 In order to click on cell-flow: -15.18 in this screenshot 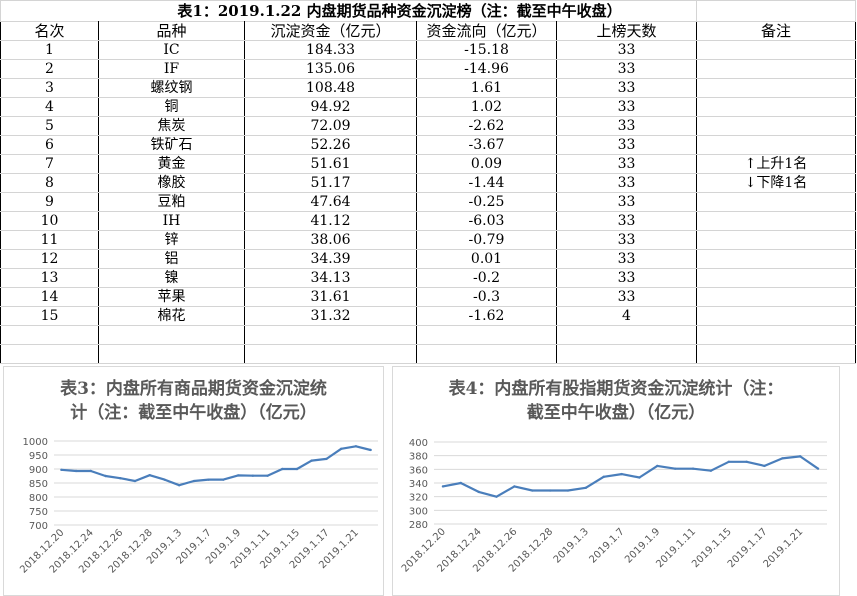, I will do `click(486, 50)`.